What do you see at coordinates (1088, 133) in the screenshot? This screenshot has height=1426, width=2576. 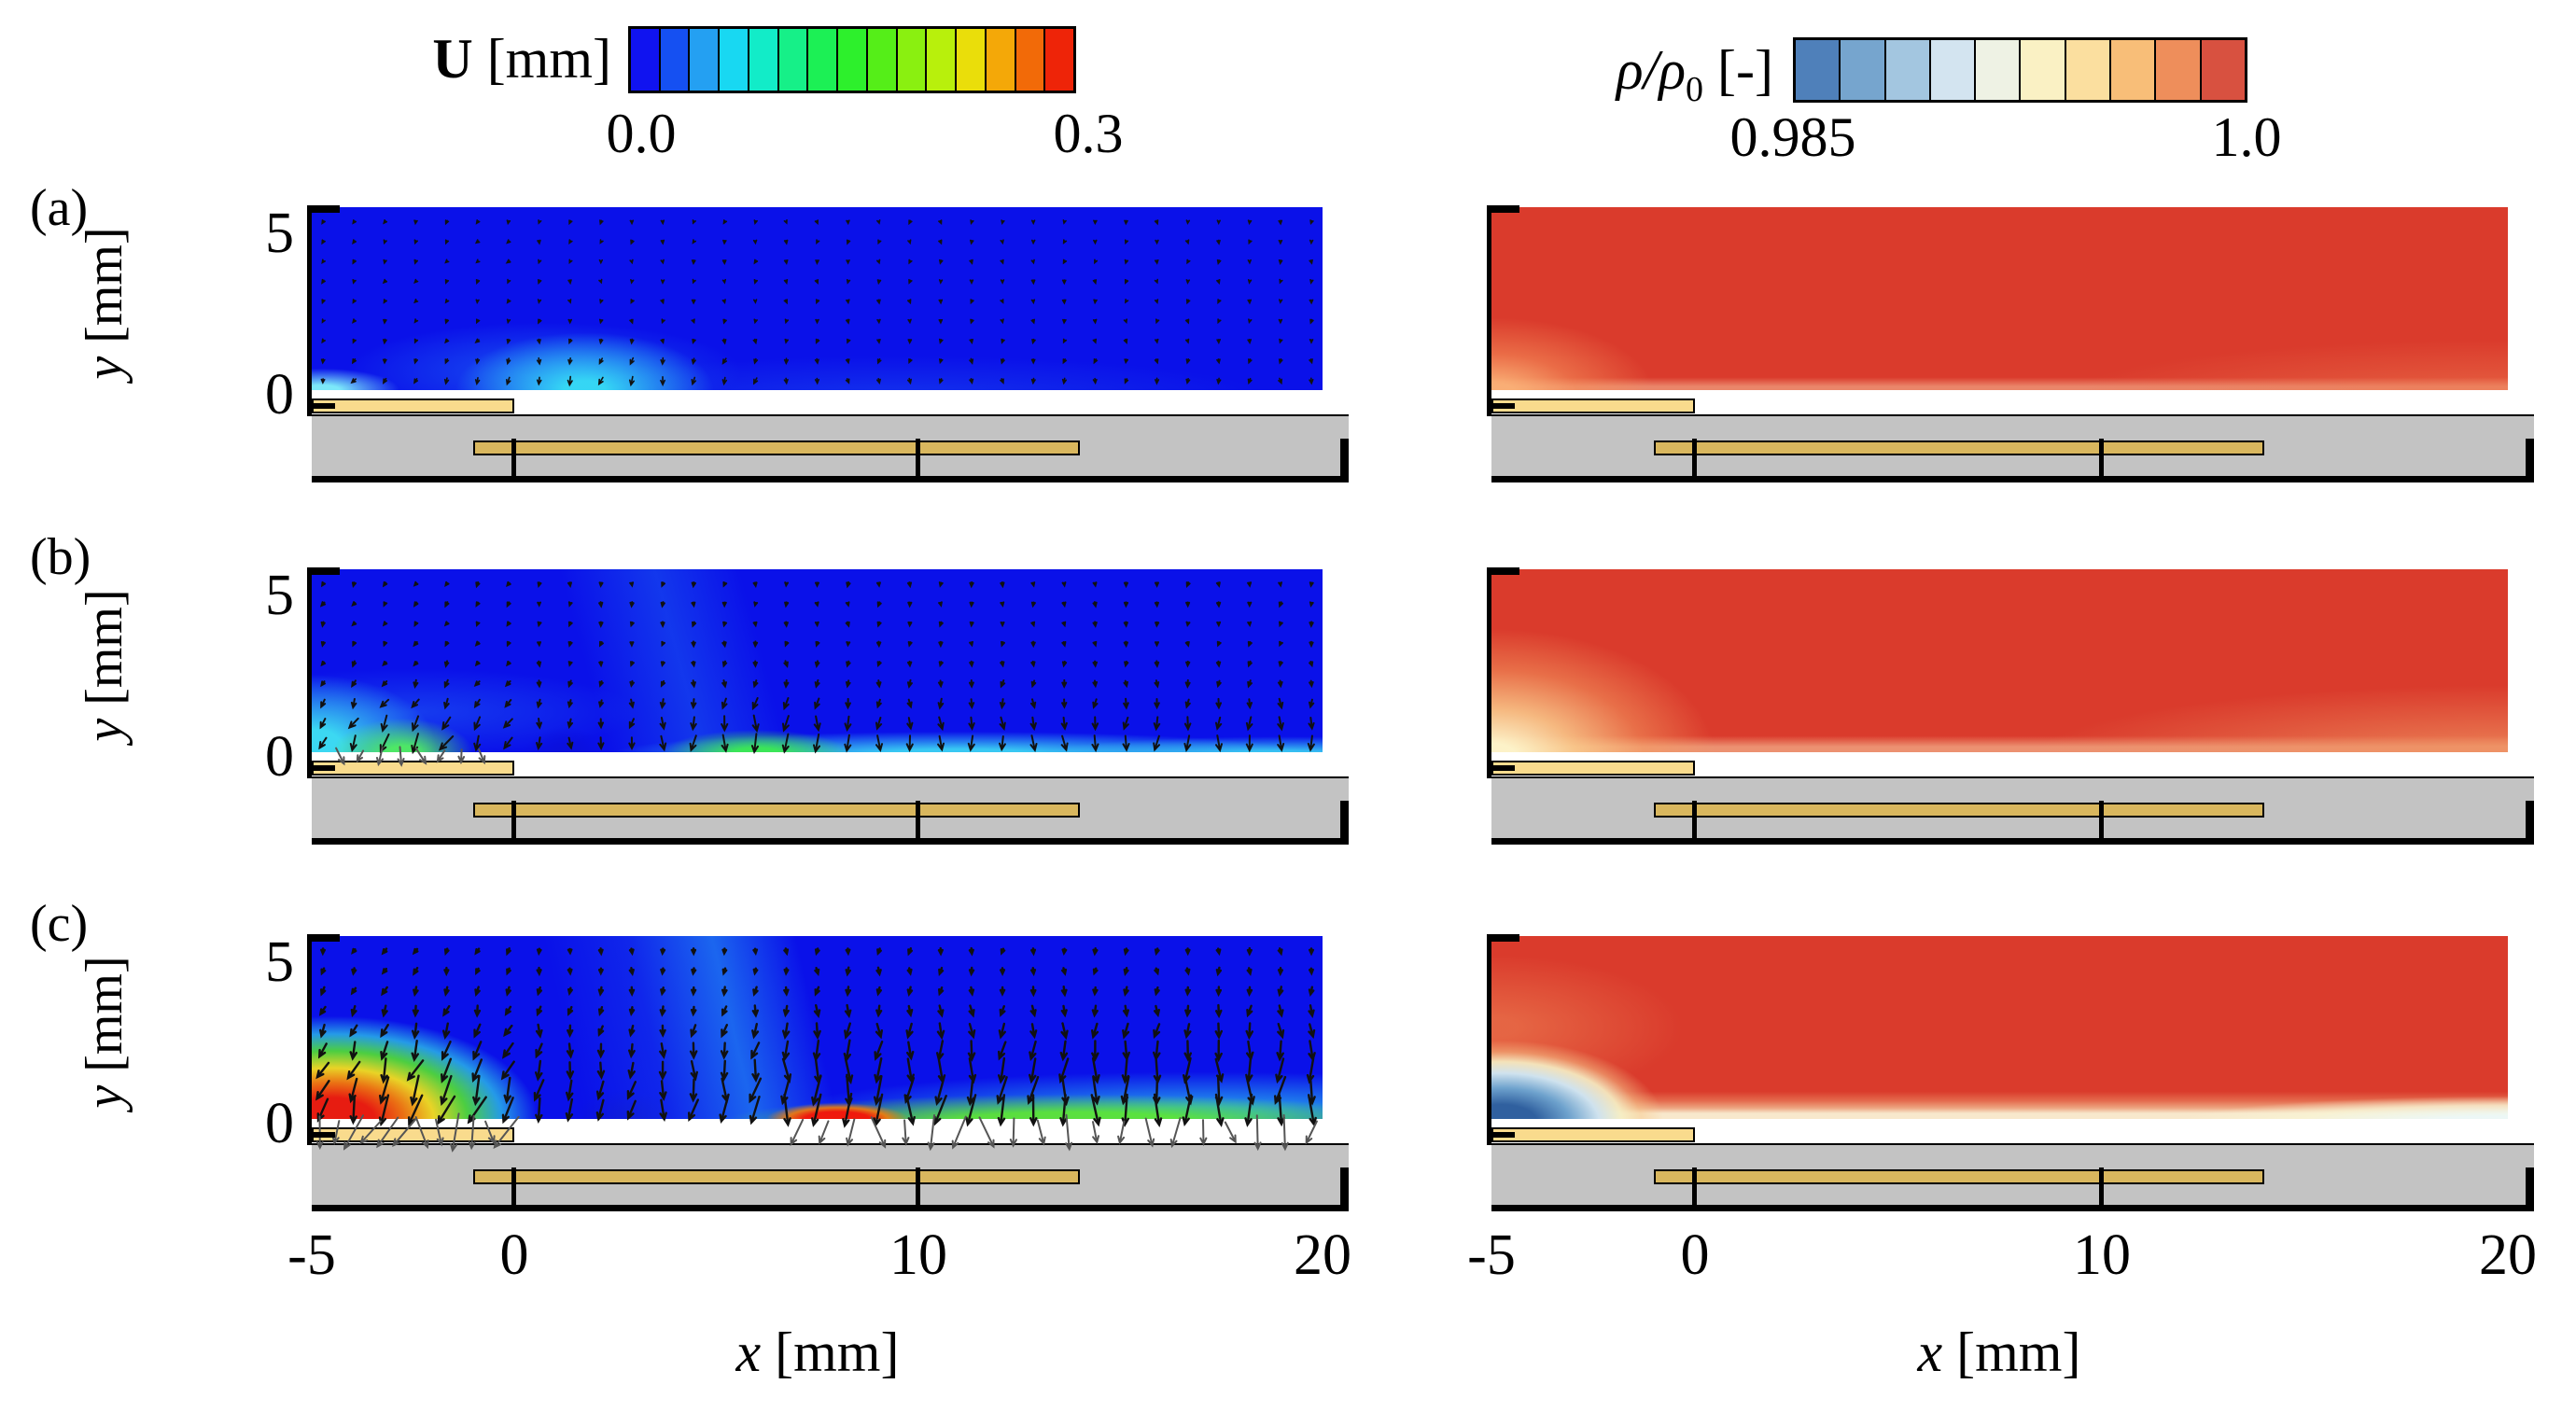 I see `velocity-colorbar-max-label: 0.3` at bounding box center [1088, 133].